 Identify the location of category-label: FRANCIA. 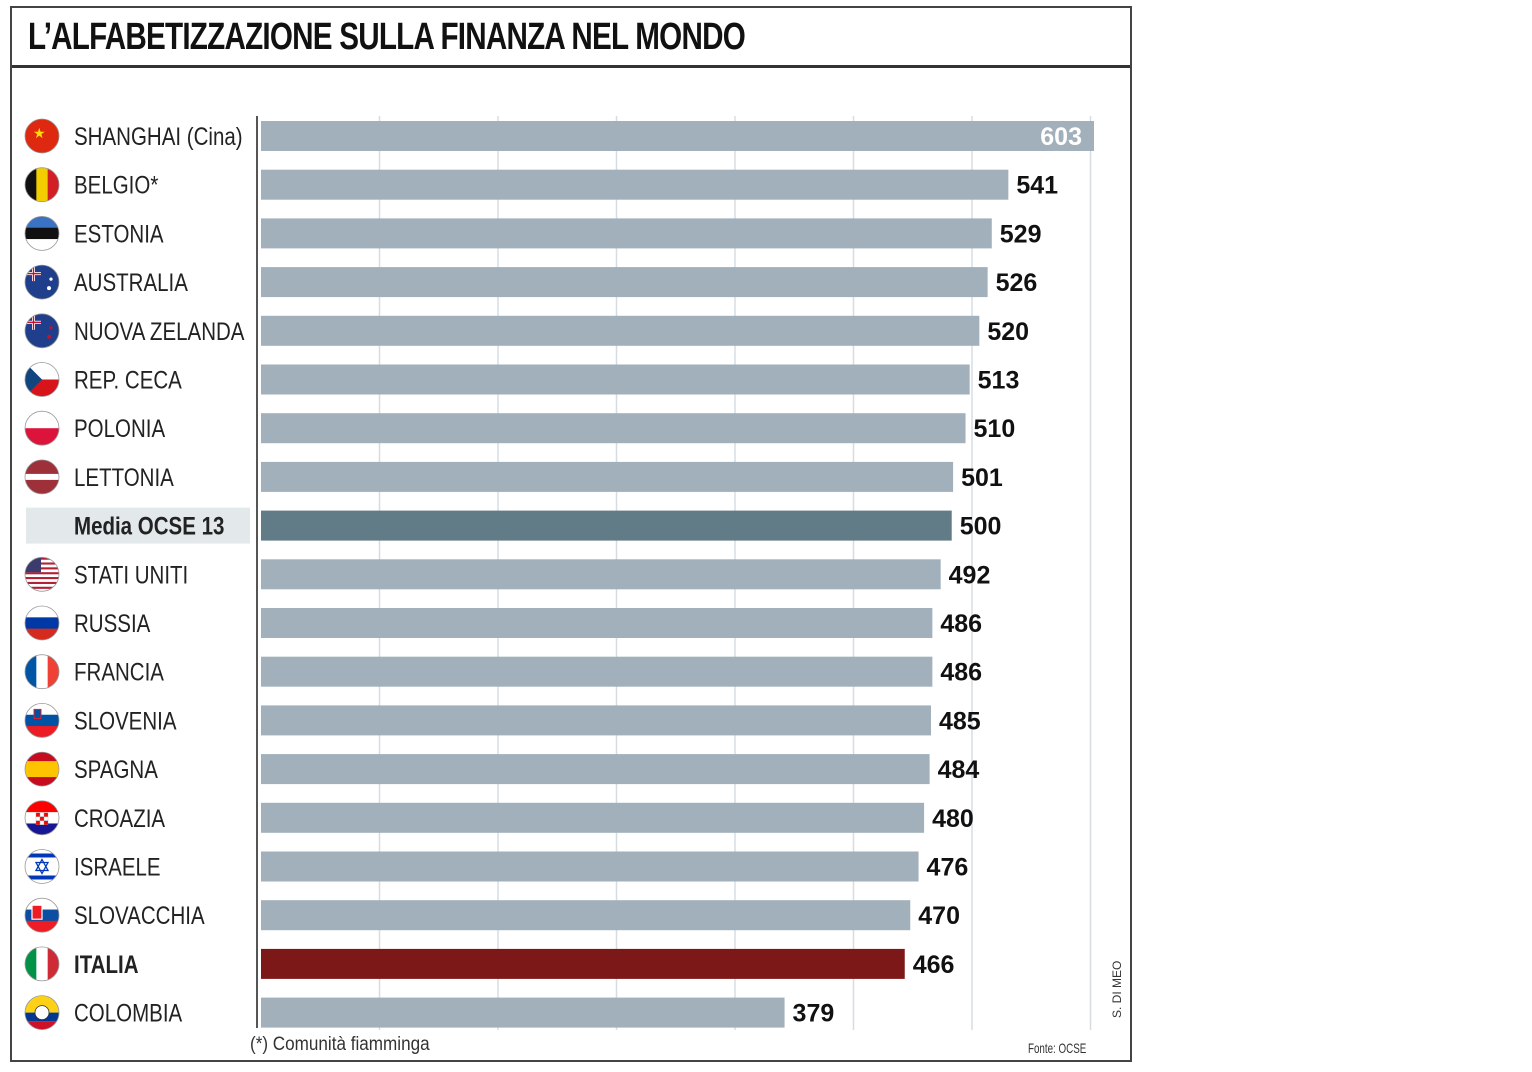
(119, 672).